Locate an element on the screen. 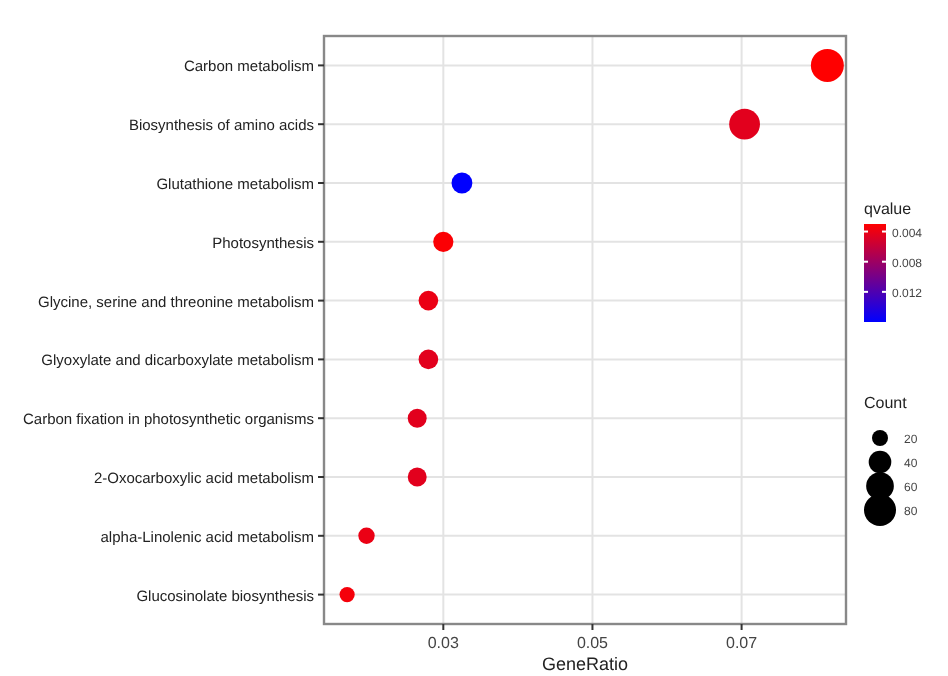 The image size is (948, 676). x-axis-title: GeneRatio is located at coordinates (585, 664).